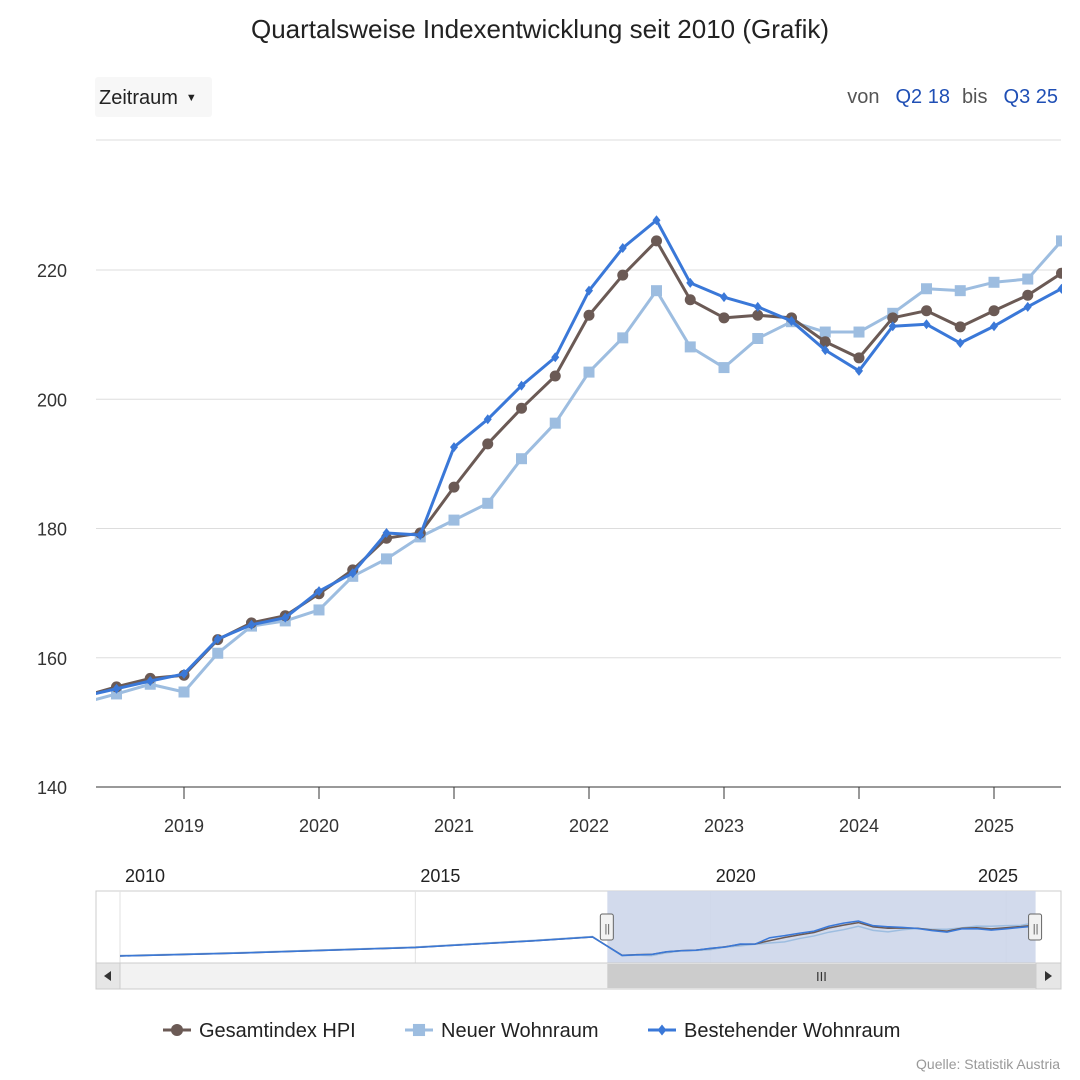  What do you see at coordinates (52, 788) in the screenshot?
I see `y-tick-label: 140` at bounding box center [52, 788].